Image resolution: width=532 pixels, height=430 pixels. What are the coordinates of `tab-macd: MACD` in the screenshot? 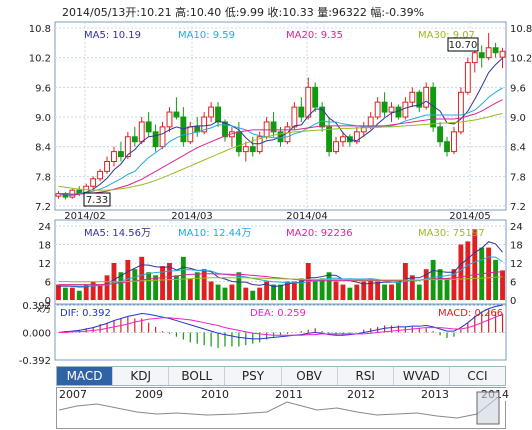 It's located at (85, 376).